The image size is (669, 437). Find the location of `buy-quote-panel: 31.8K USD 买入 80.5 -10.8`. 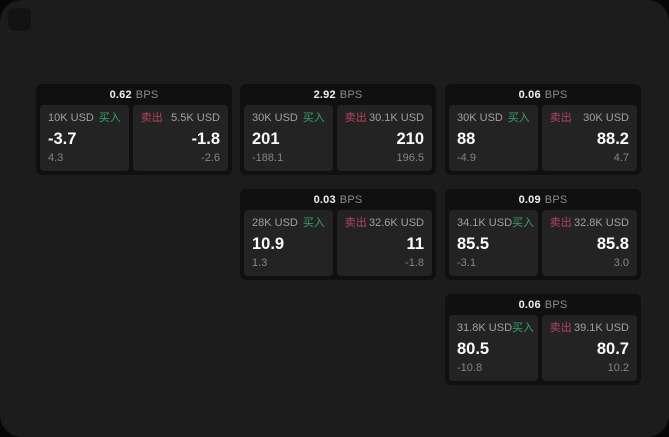

buy-quote-panel: 31.8K USD 买入 80.5 -10.8 is located at coordinates (493, 348).